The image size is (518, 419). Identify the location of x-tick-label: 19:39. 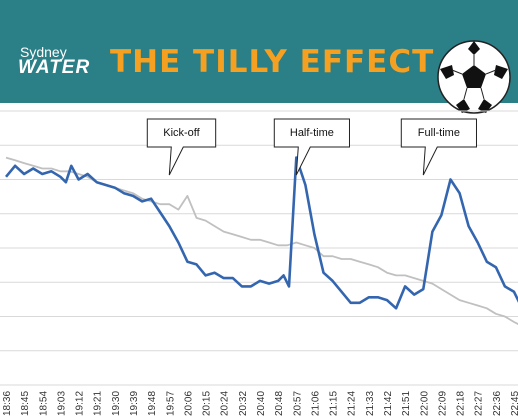
(134, 403).